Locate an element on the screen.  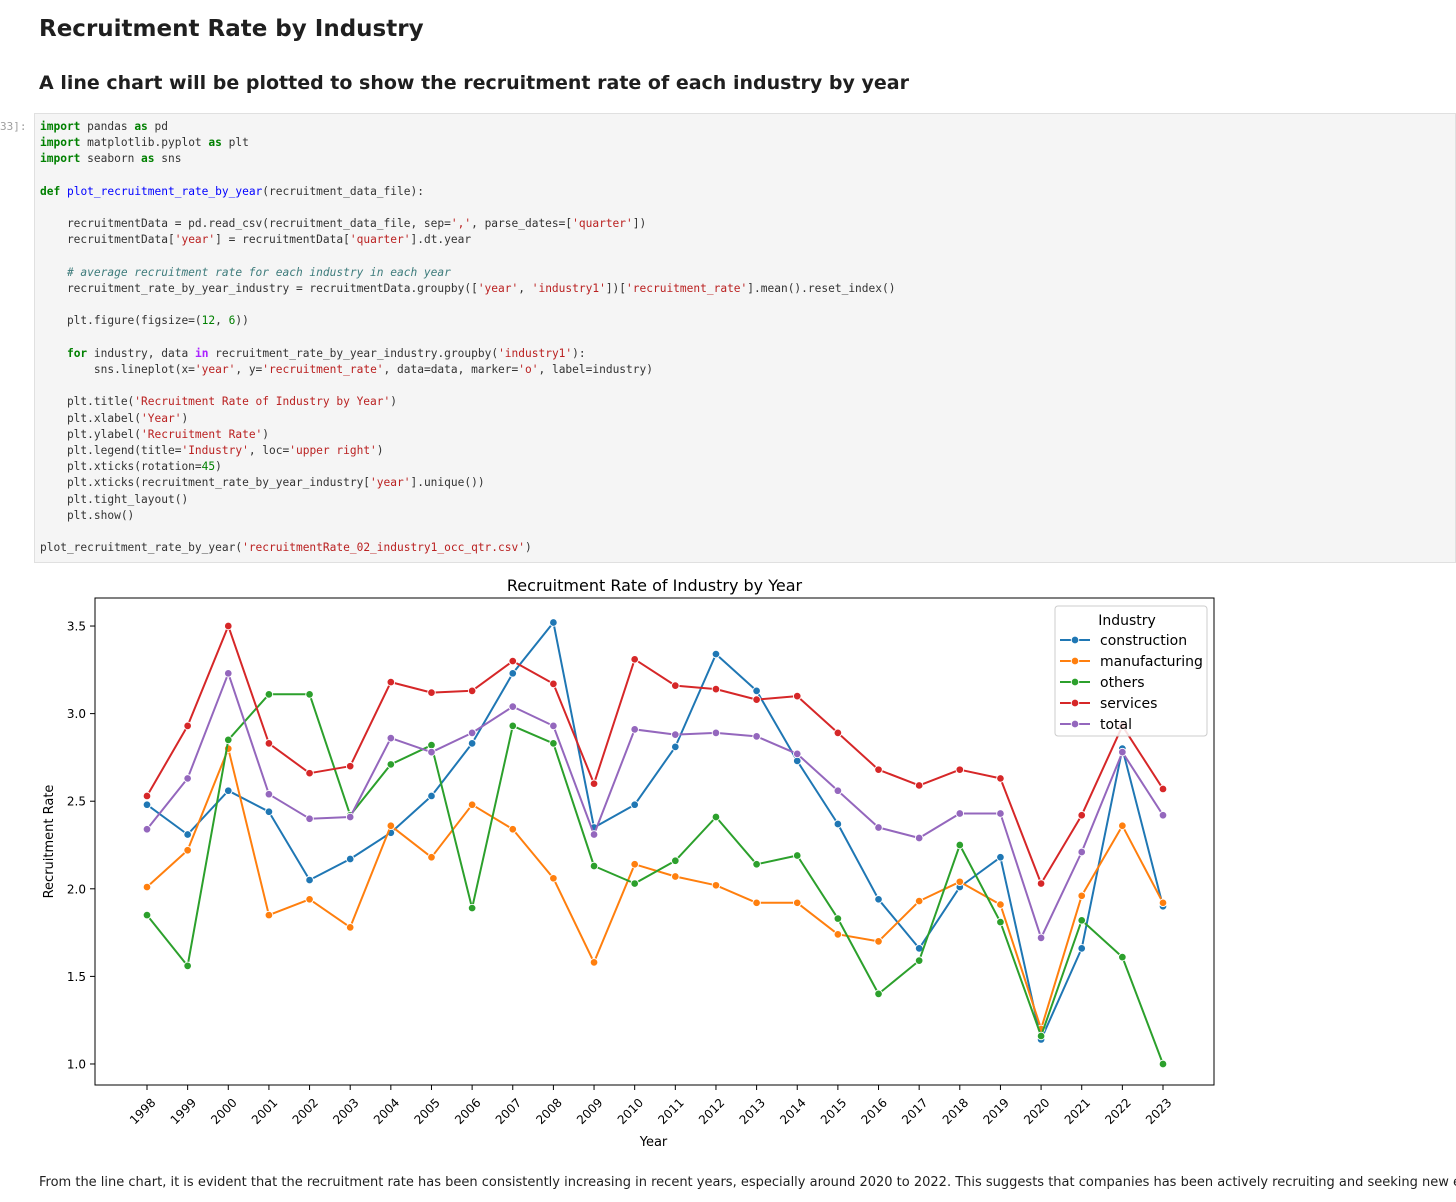
code-token: ].unique()) is located at coordinates (447, 483).